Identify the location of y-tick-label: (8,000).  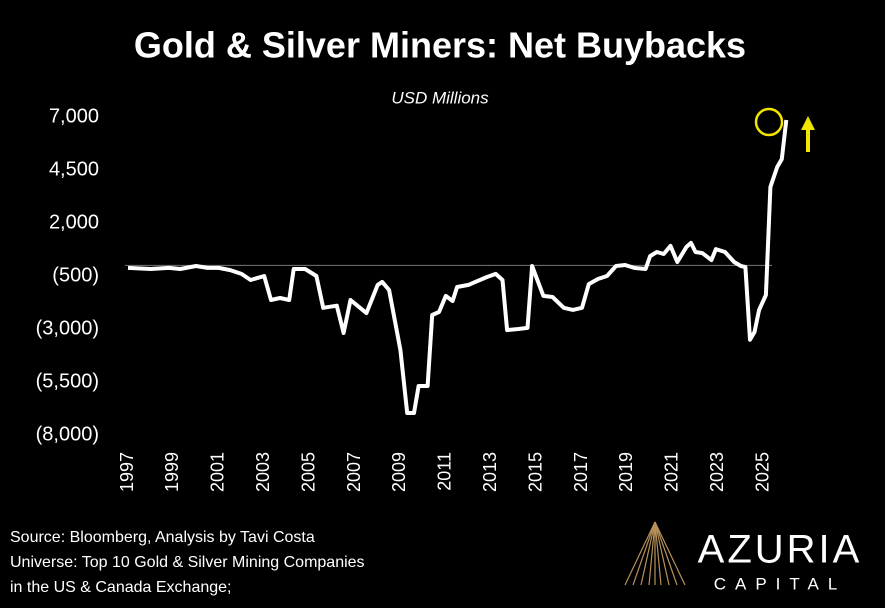
(67, 434).